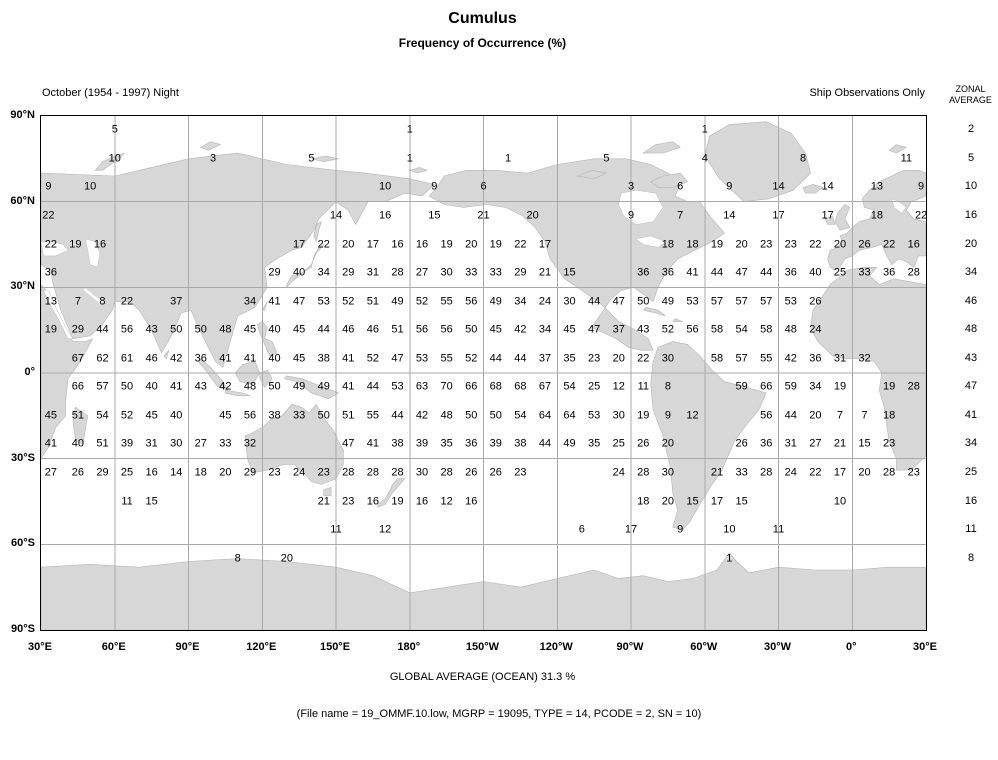 This screenshot has width=998, height=760. Describe the element at coordinates (971, 129) in the screenshot. I see `zonal-average-value: 2` at that location.